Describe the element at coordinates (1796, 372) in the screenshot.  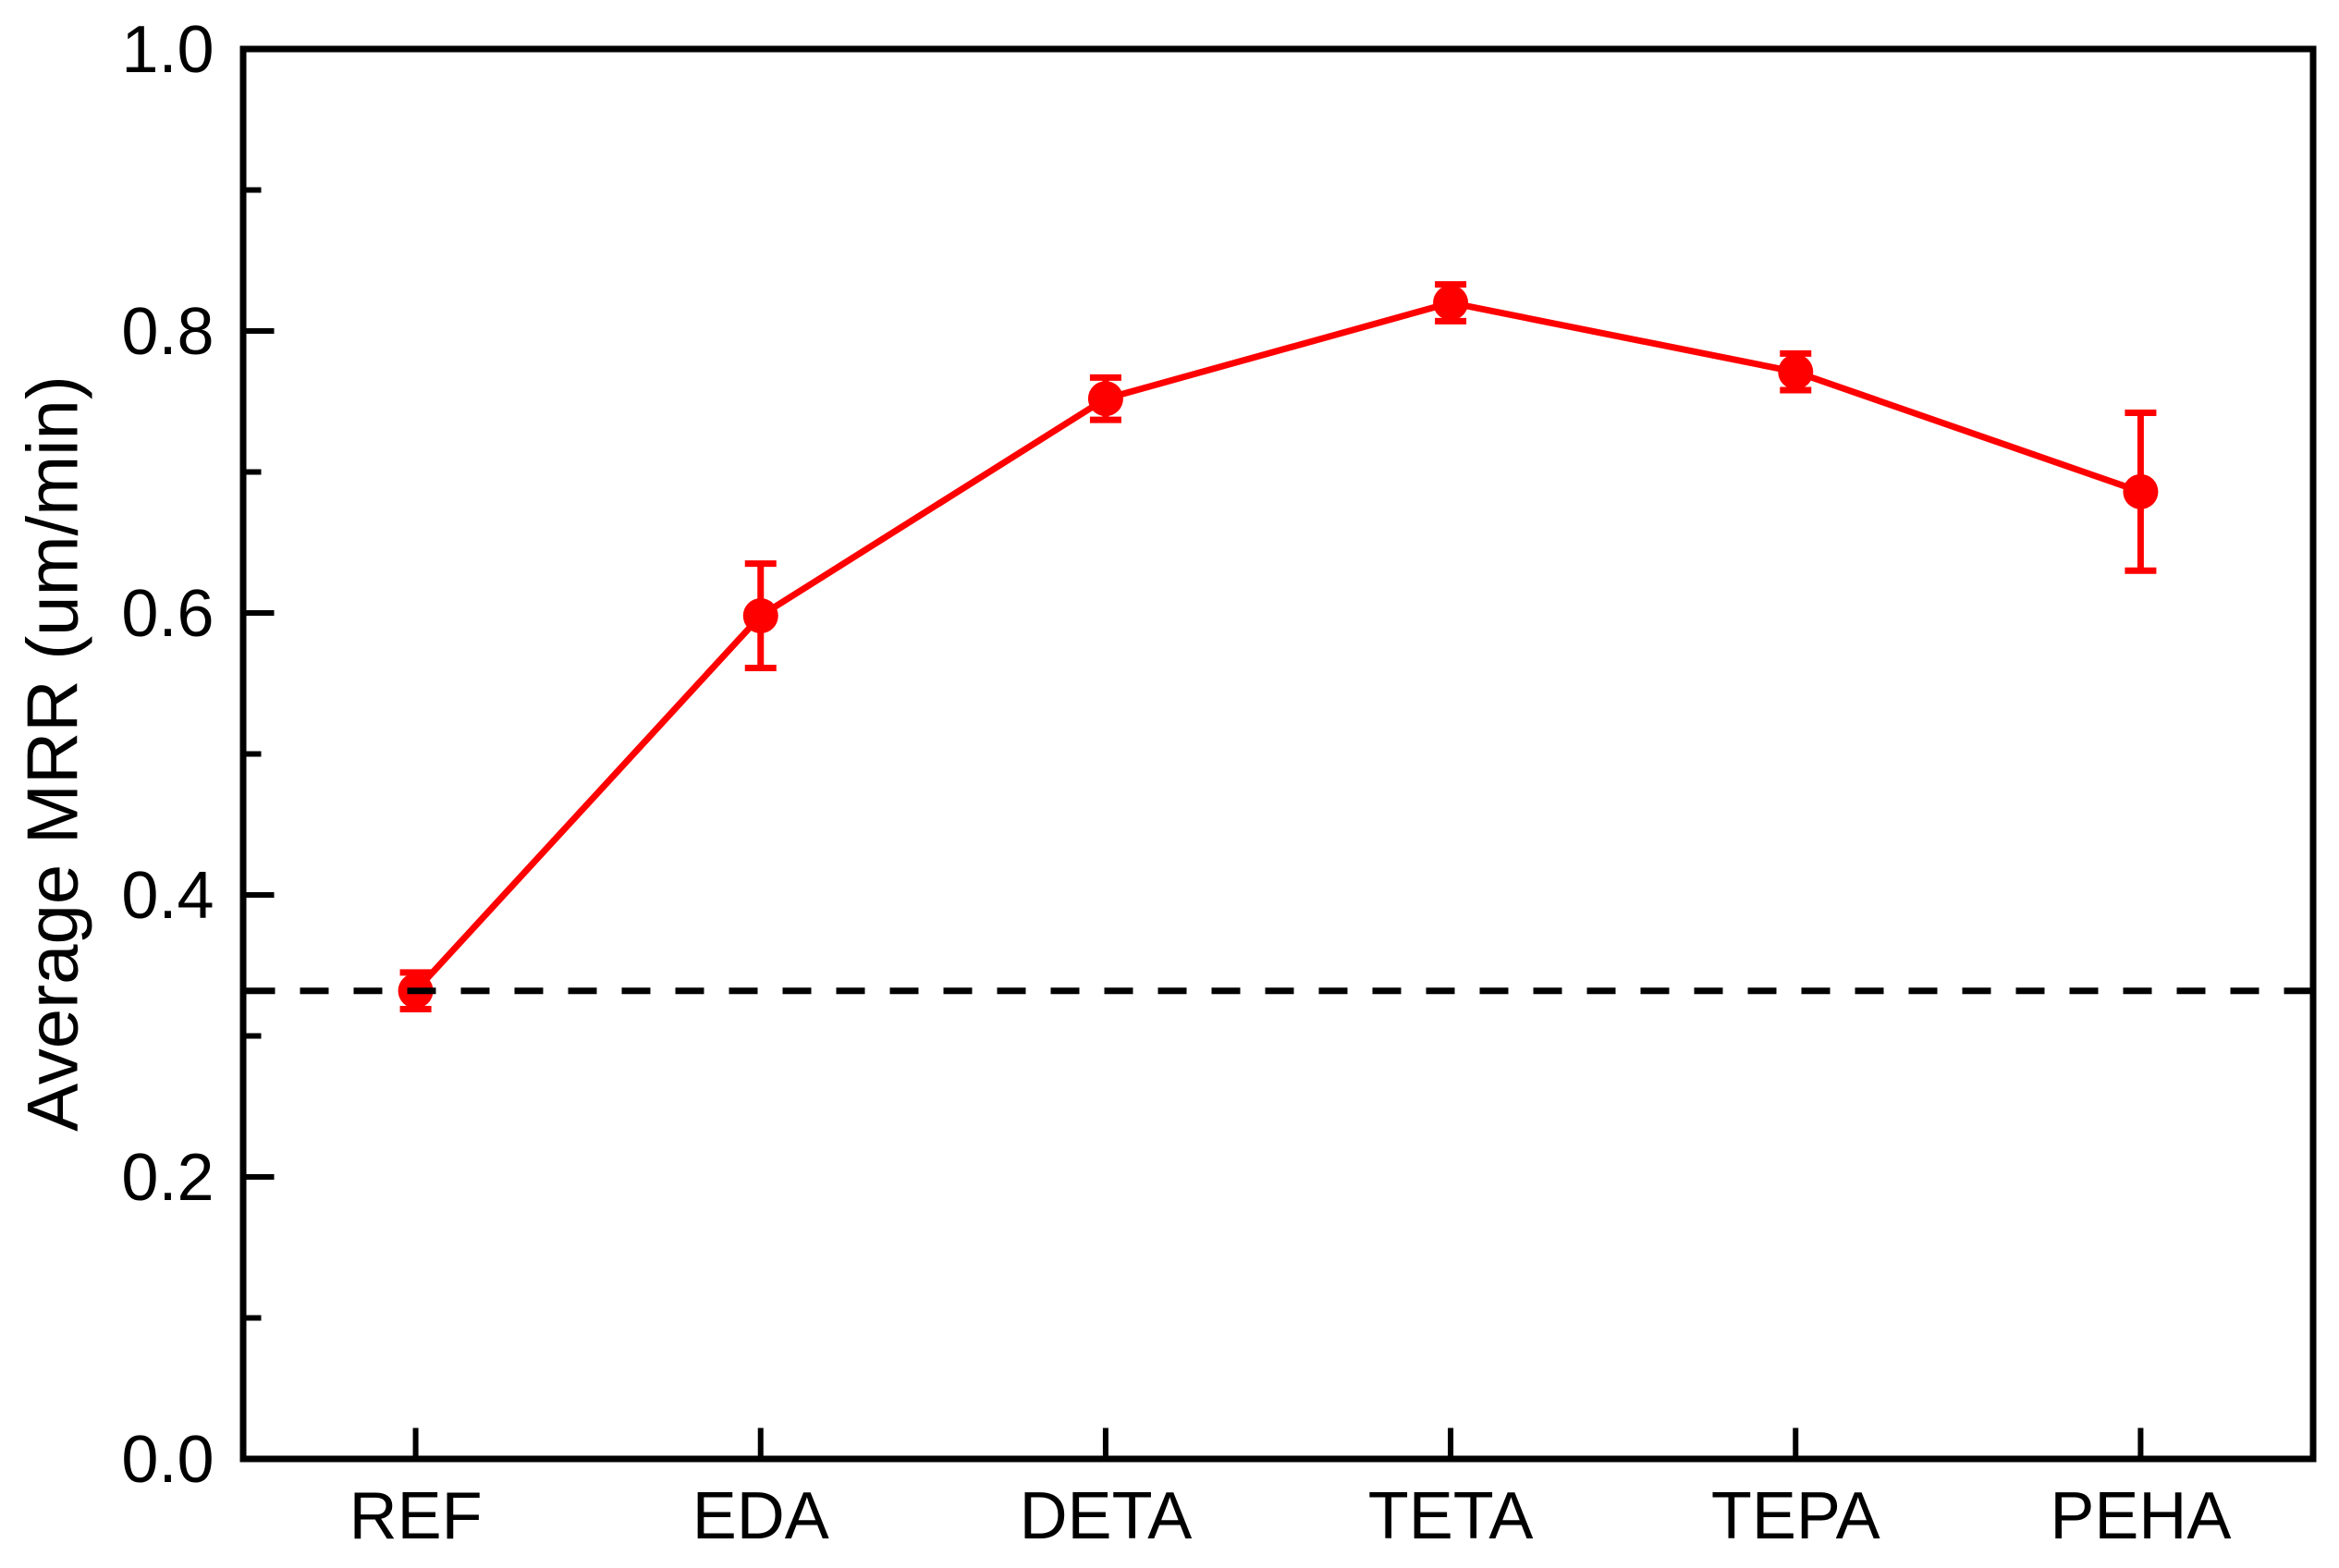
I see `data-point-TEPA` at that location.